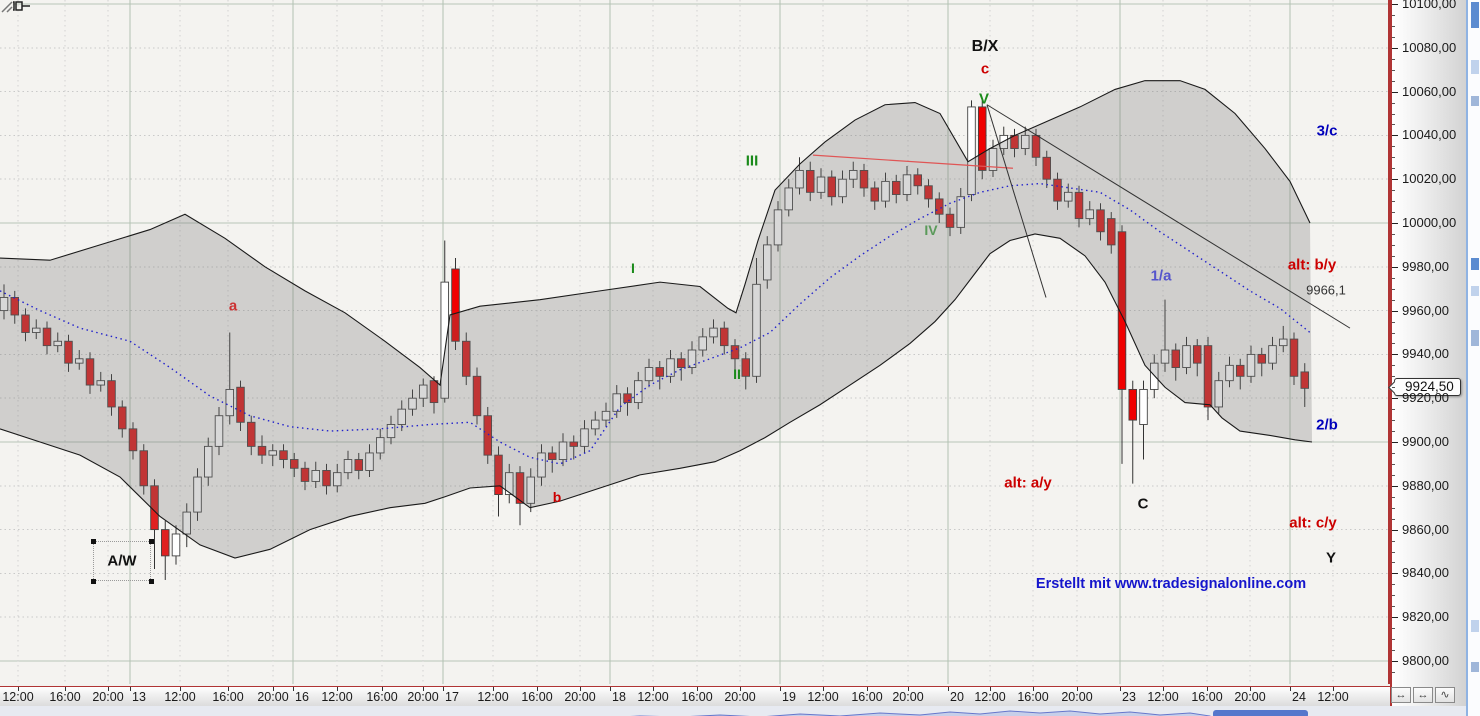 This screenshot has width=1480, height=716. I want to click on trendline-value-label: 9966,1, so click(1326, 290).